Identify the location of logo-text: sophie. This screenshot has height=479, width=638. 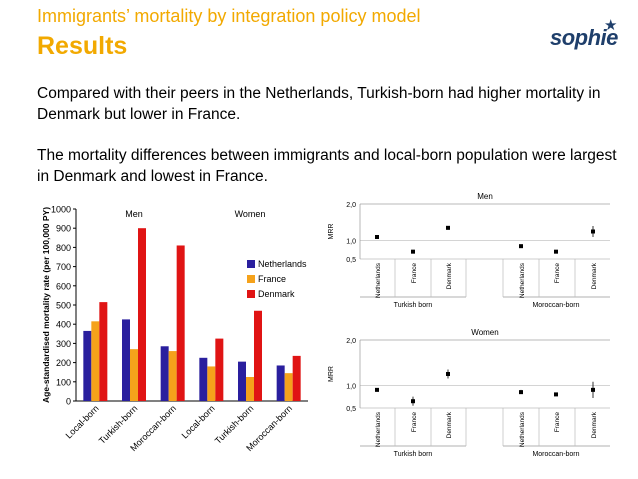
(584, 37).